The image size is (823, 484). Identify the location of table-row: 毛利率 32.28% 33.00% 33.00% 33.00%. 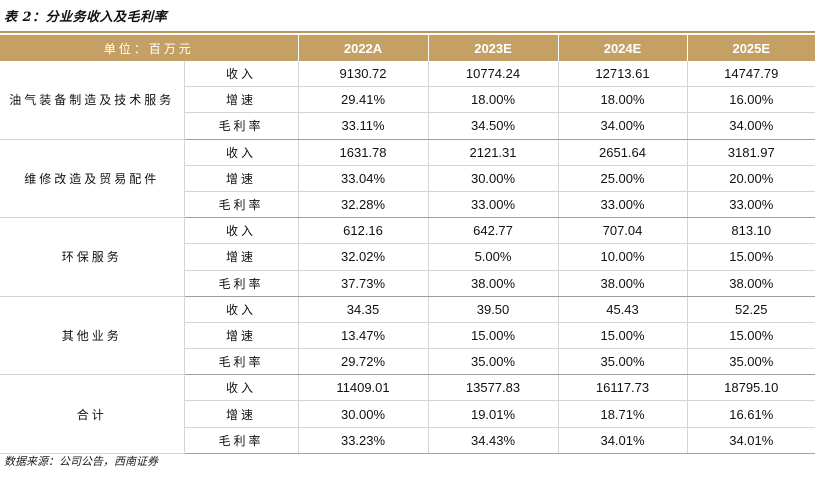
(408, 205).